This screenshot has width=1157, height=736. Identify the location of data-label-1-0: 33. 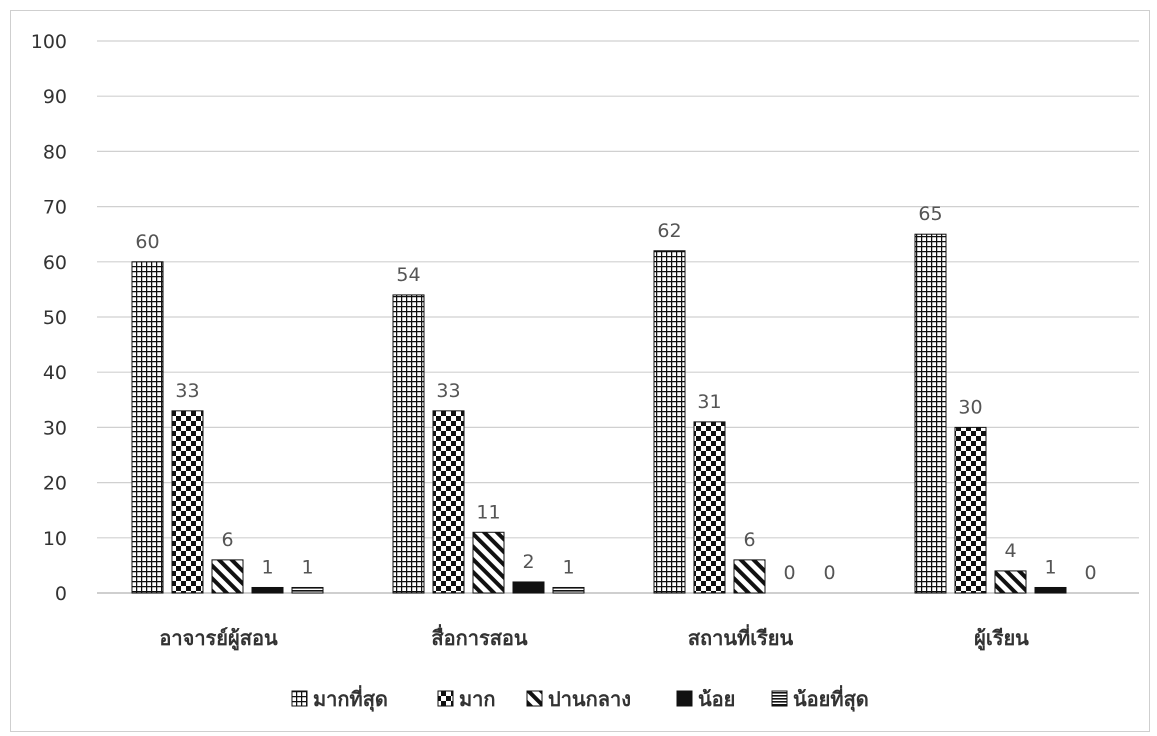
(187, 391).